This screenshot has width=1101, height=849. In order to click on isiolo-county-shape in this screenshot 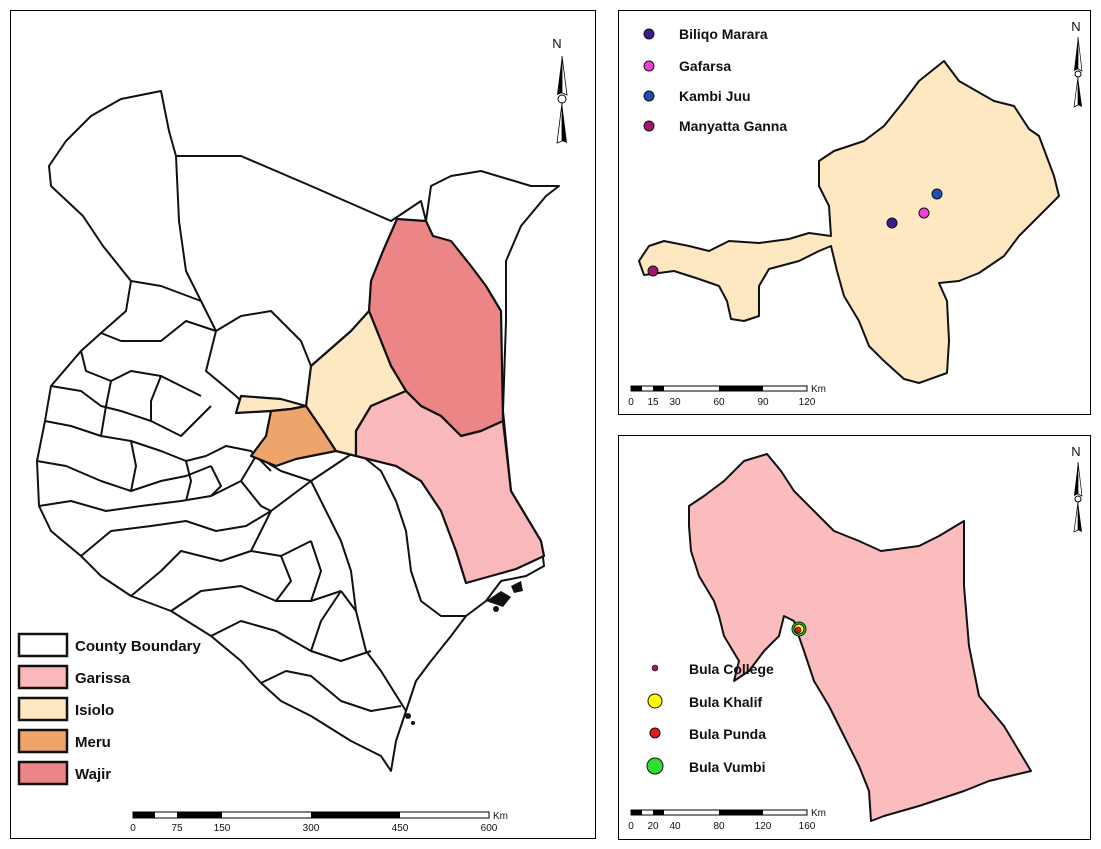, I will do `click(849, 222)`.